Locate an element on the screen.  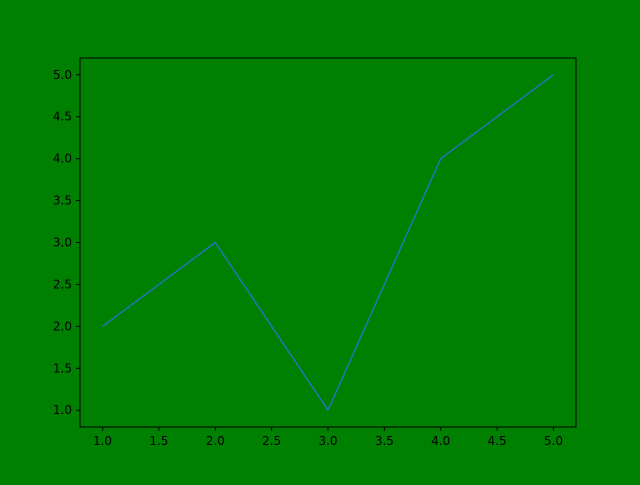
x-tick-label: 2.0 is located at coordinates (215, 441).